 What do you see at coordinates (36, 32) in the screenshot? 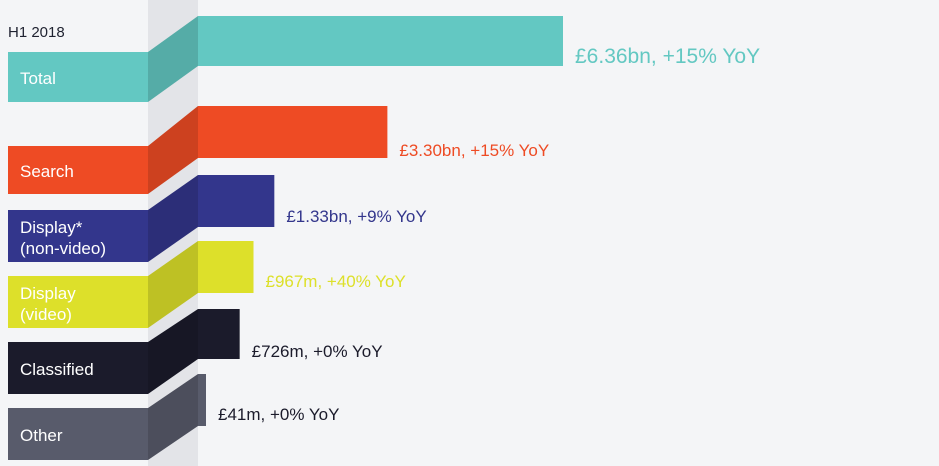
I see `period-label: H1 2018` at bounding box center [36, 32].